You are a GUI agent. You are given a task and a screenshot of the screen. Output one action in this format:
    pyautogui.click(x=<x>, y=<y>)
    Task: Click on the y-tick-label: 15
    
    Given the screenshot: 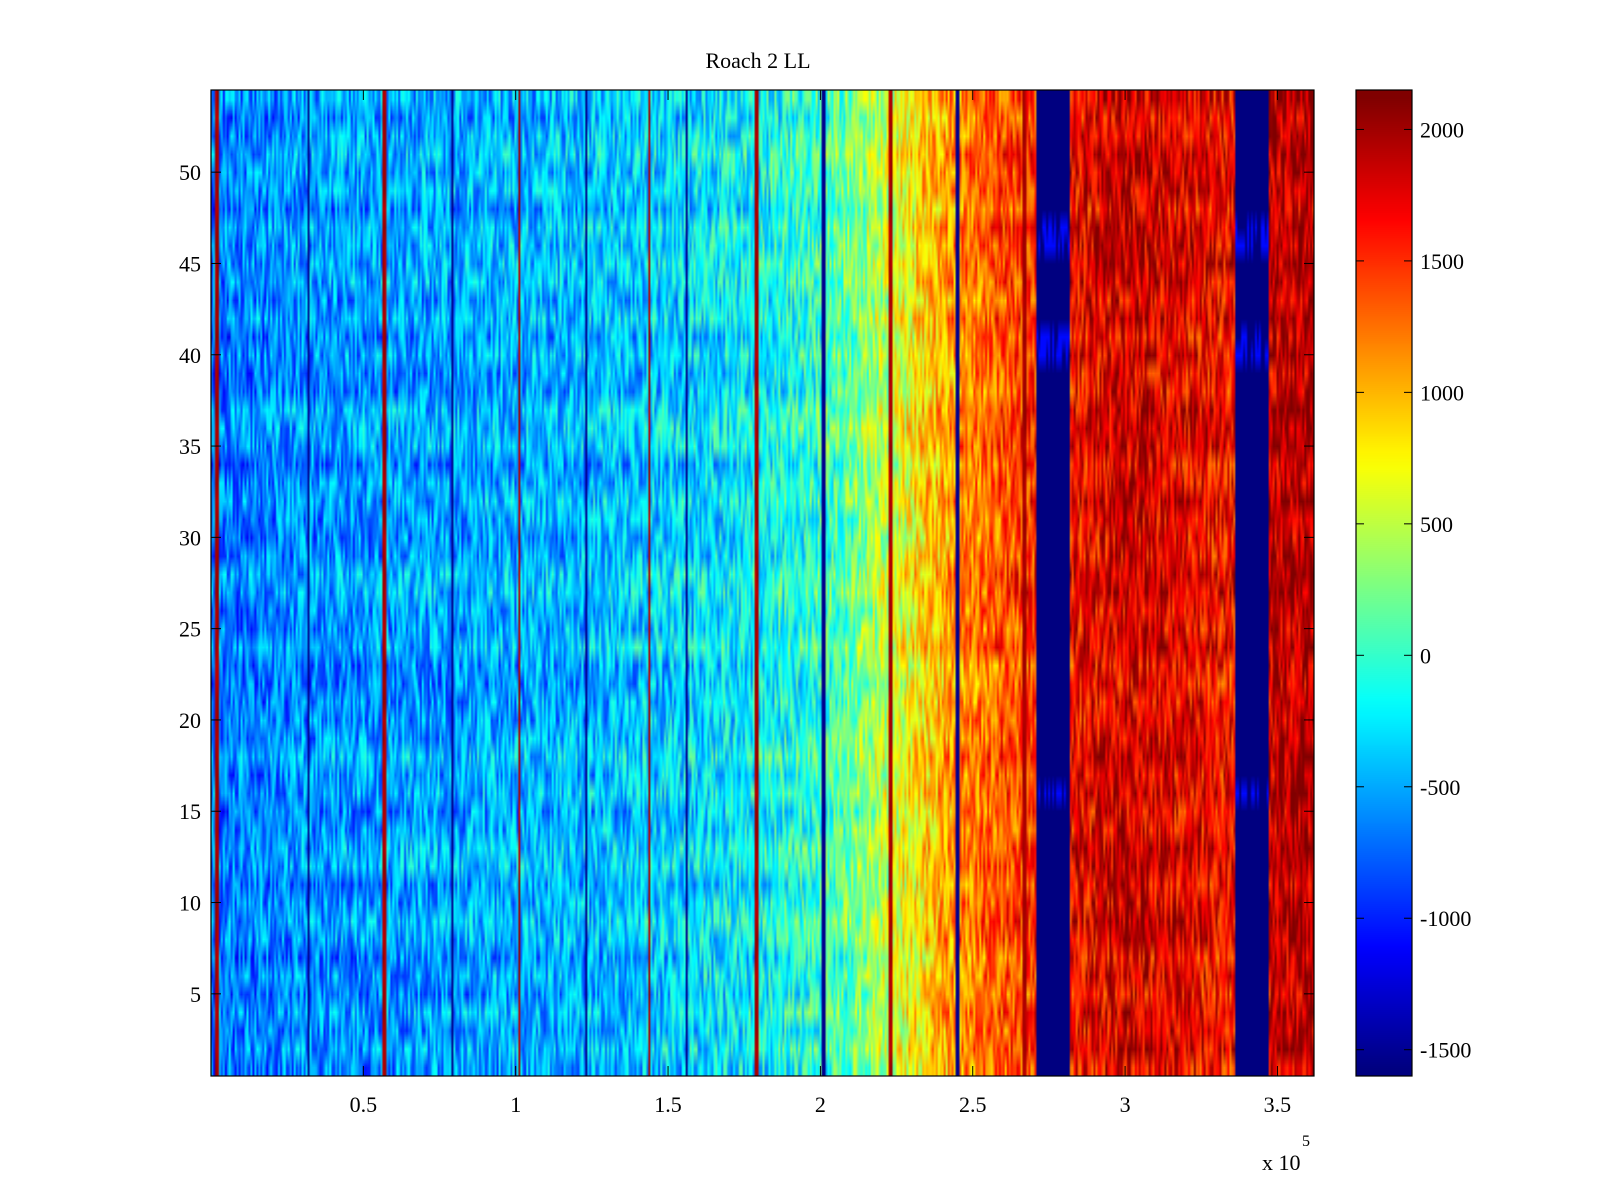 What is the action you would take?
    pyautogui.click(x=190, y=811)
    